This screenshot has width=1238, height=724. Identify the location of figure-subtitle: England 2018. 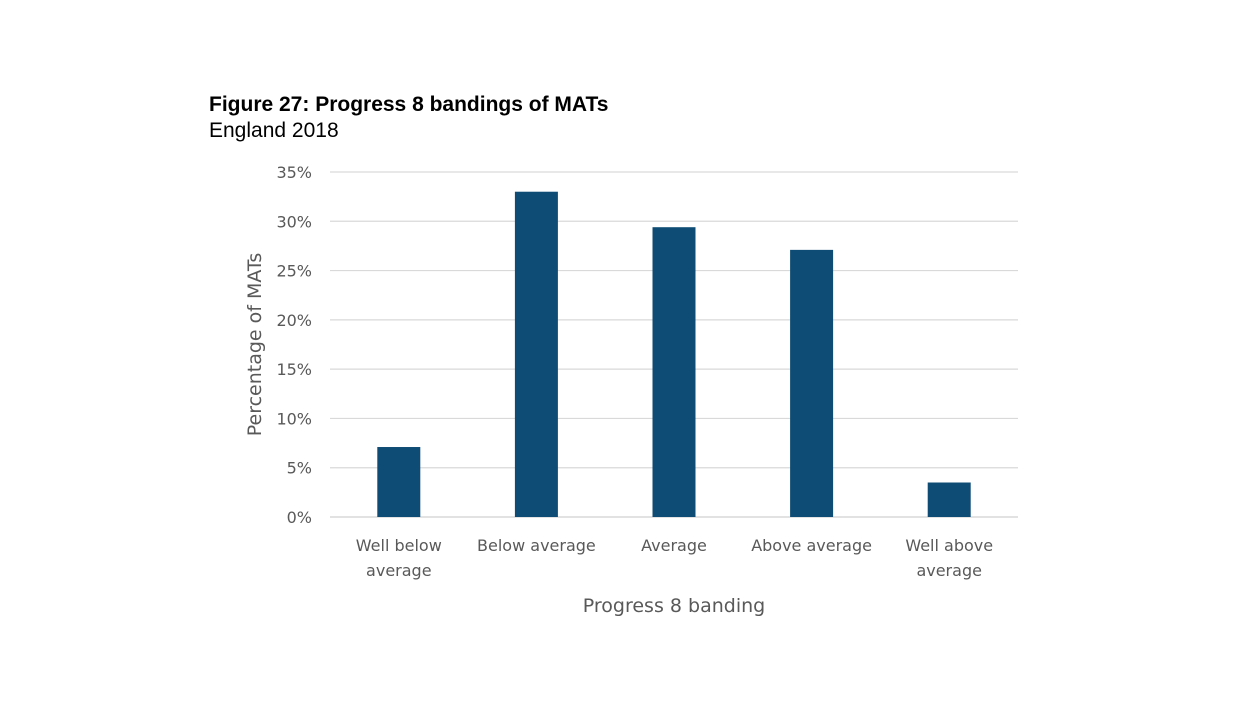
(274, 130).